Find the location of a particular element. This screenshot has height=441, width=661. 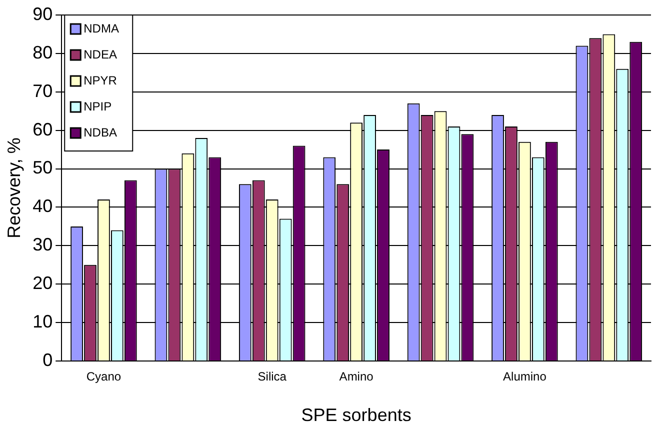

legend-label: NDEA is located at coordinates (100, 54).